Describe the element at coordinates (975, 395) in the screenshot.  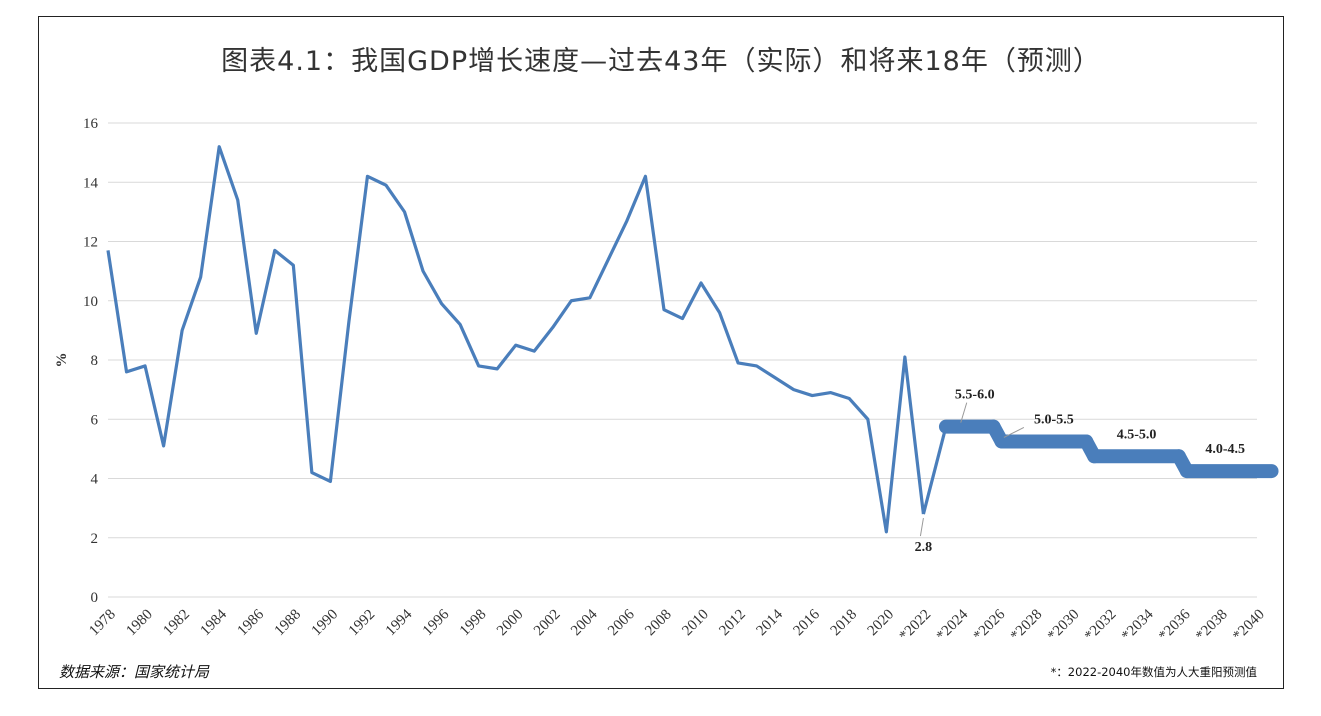
I see `forecast-label: 5.5-6.0` at that location.